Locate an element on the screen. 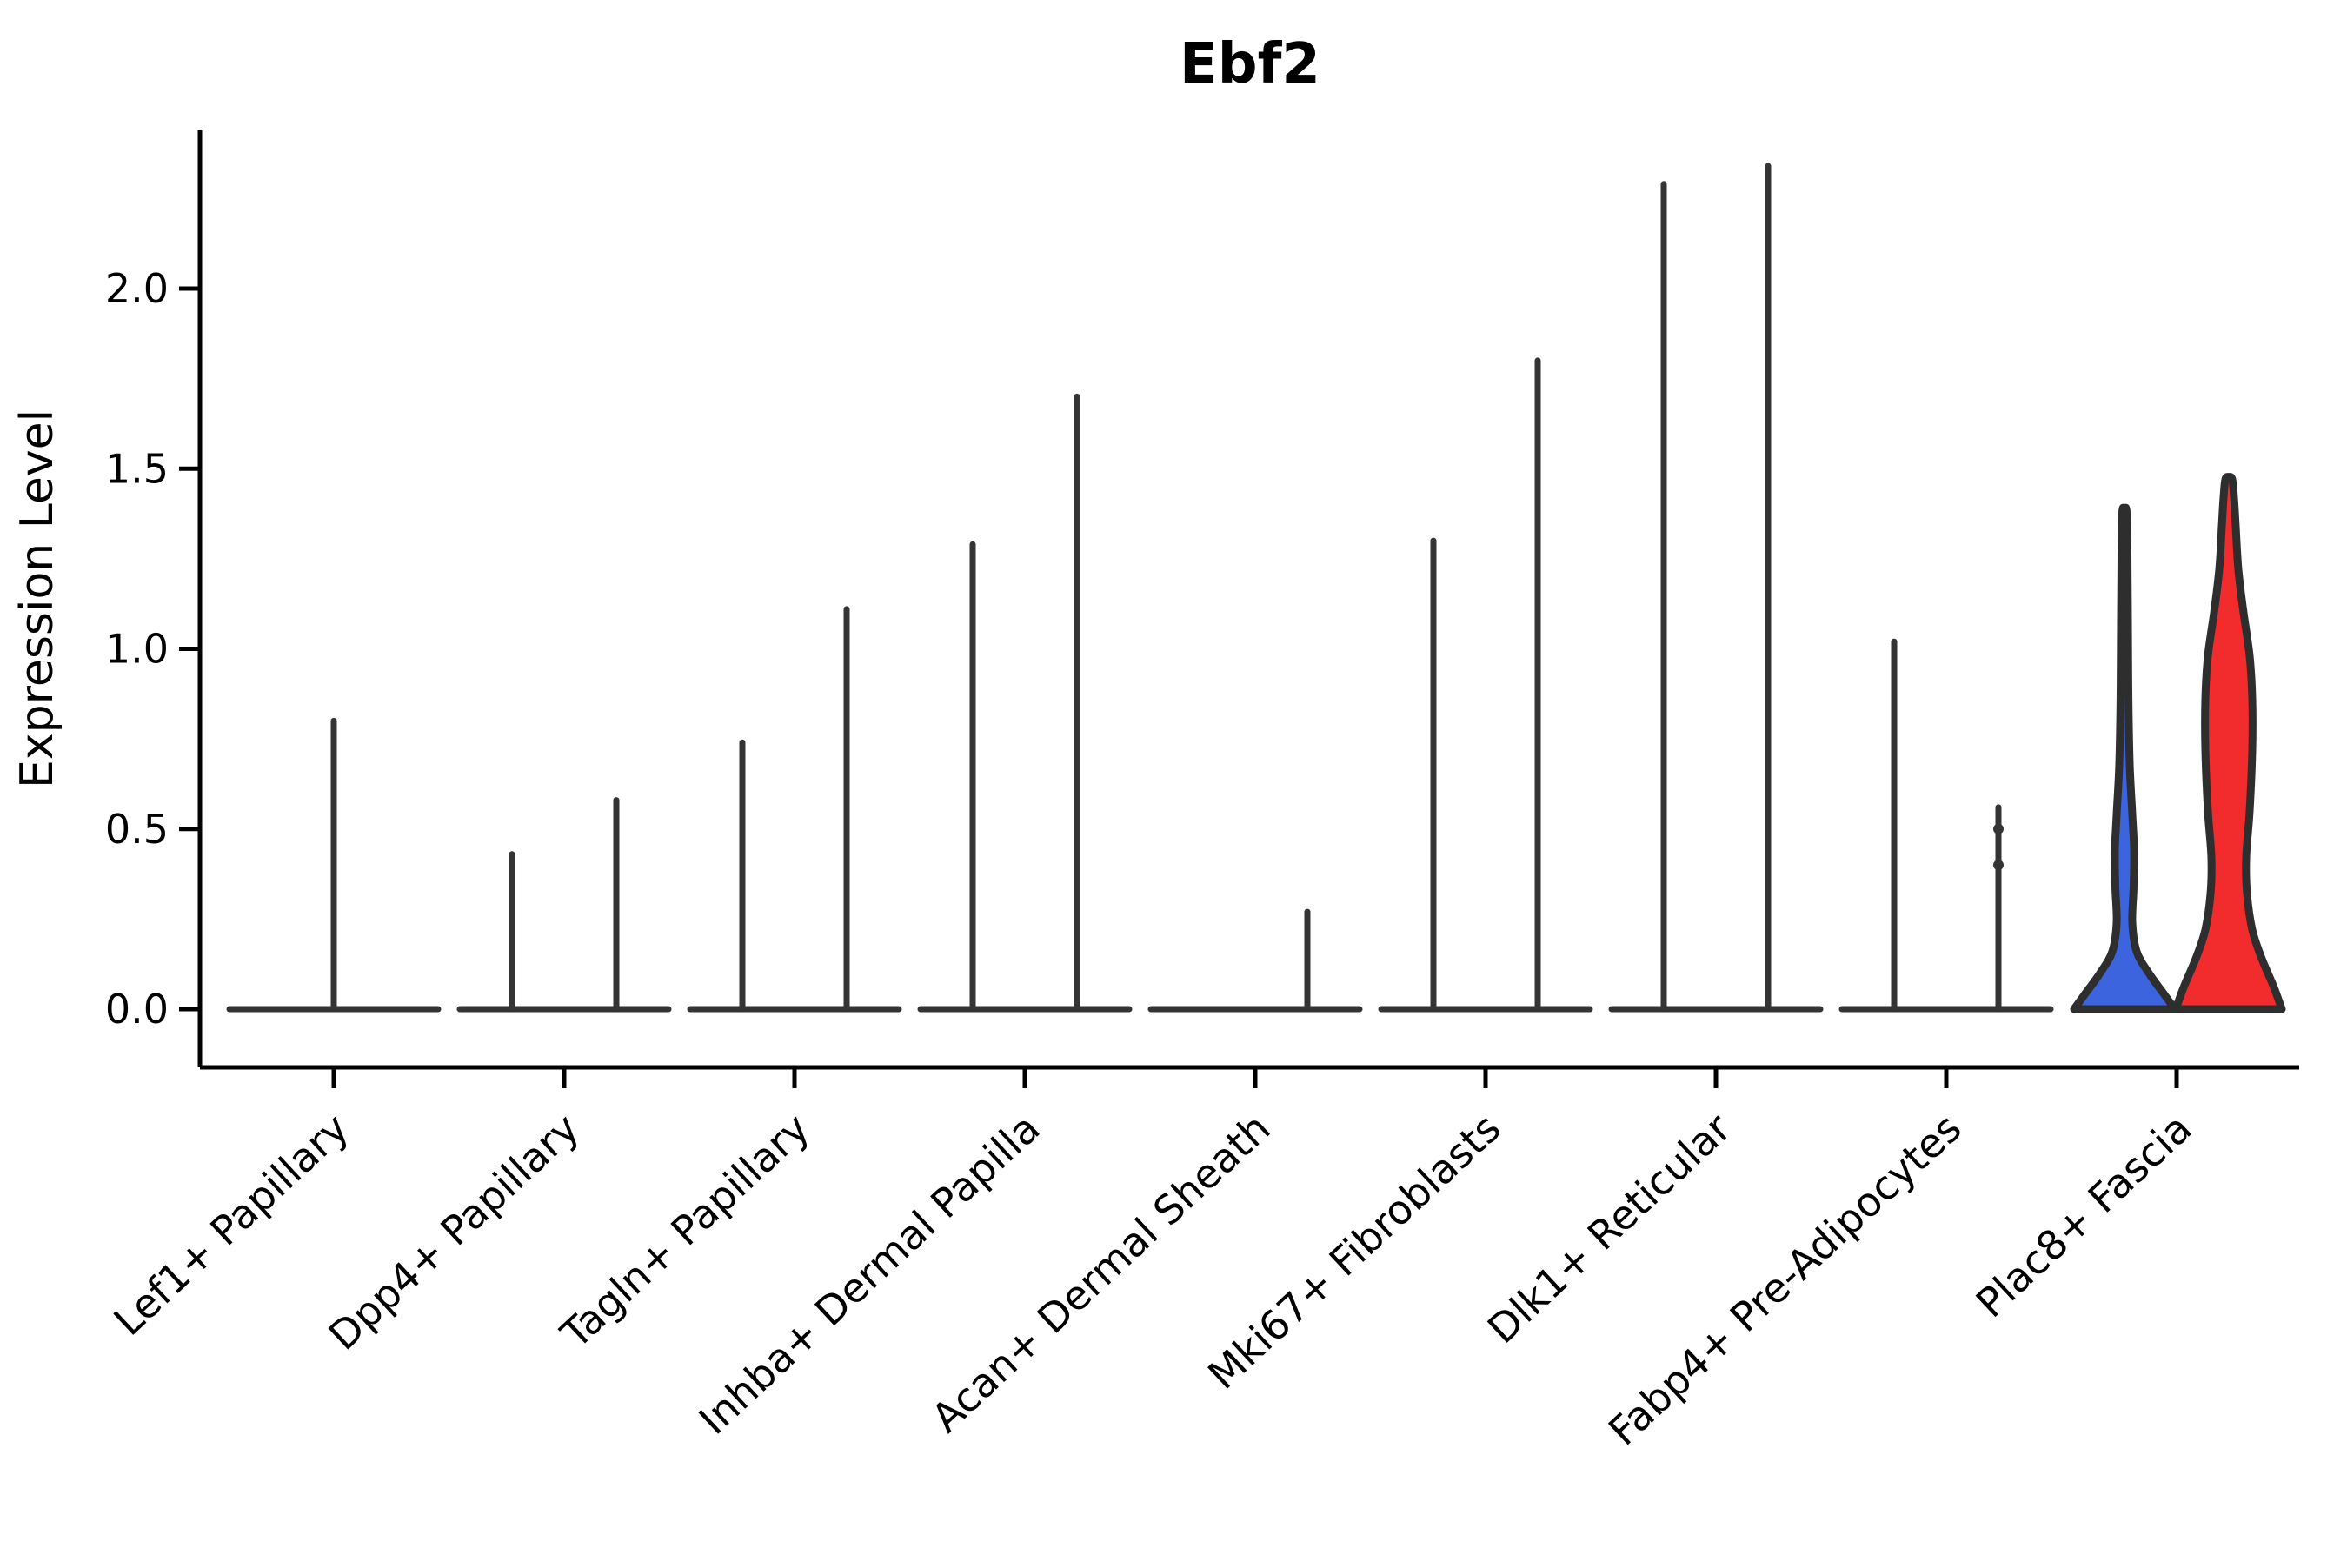  x-tick-label: Plac8+ Fascia is located at coordinates (2084, 1216).